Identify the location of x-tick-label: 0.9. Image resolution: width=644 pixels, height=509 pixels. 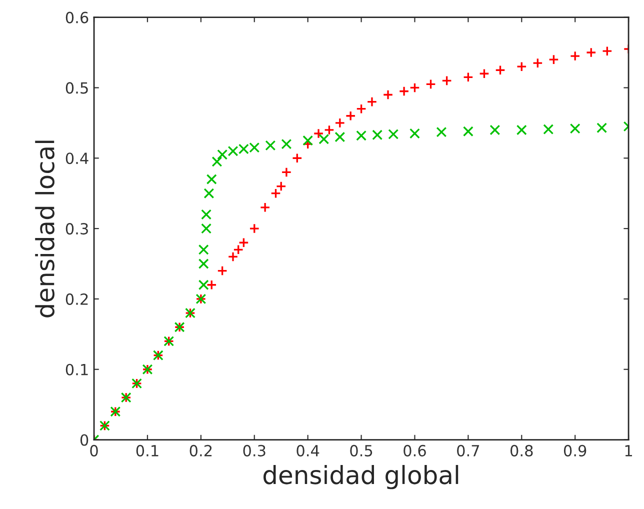
(575, 450).